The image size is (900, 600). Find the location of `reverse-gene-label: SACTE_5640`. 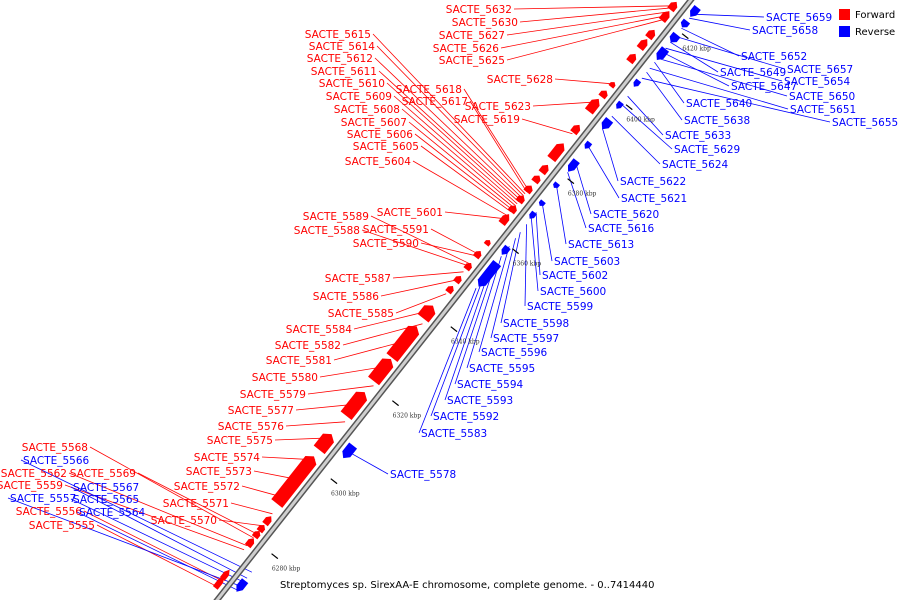

reverse-gene-label: SACTE_5640 is located at coordinates (719, 104).